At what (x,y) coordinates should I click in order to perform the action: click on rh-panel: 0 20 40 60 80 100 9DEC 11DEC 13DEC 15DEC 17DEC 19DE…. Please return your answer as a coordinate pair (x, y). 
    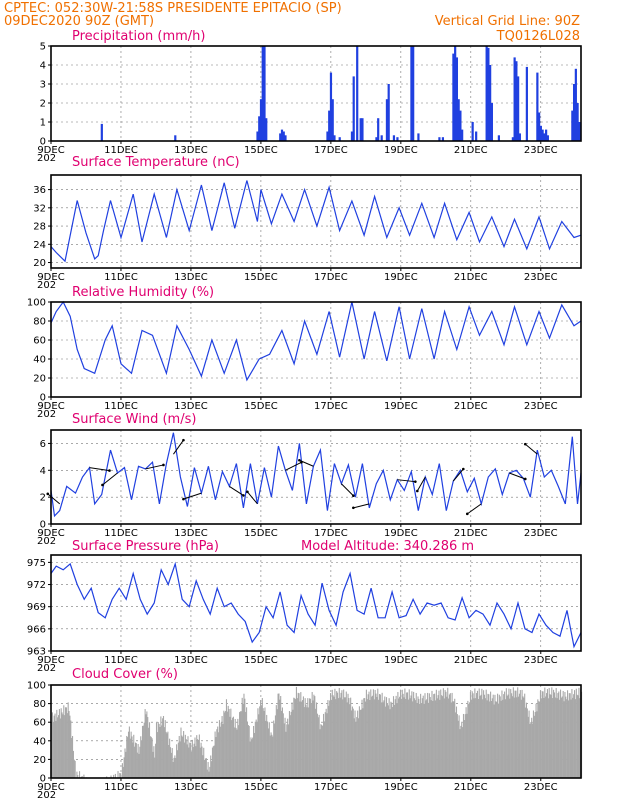
    Looking at the image, I should click on (304, 359).